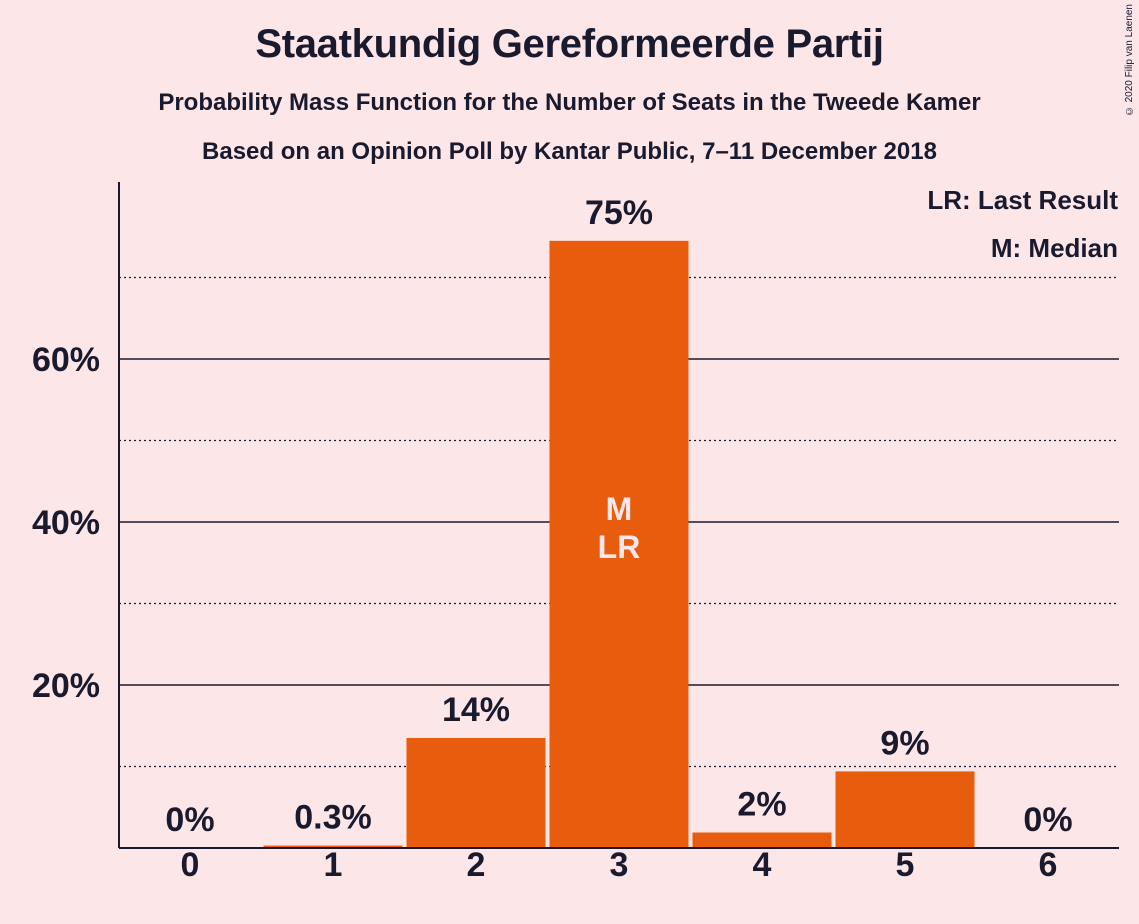 The image size is (1139, 924). Describe the element at coordinates (1054, 248) in the screenshot. I see `legend-entry: M: Median` at that location.